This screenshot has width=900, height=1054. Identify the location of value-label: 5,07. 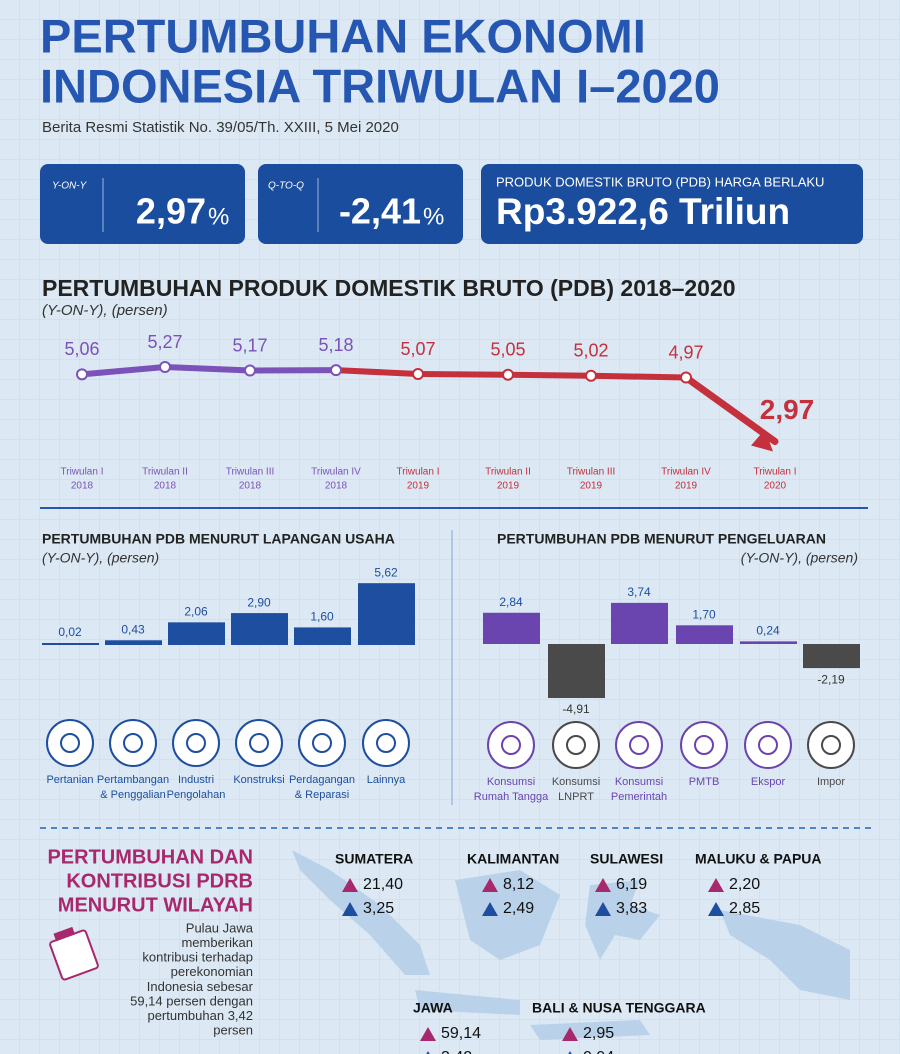
(417, 349).